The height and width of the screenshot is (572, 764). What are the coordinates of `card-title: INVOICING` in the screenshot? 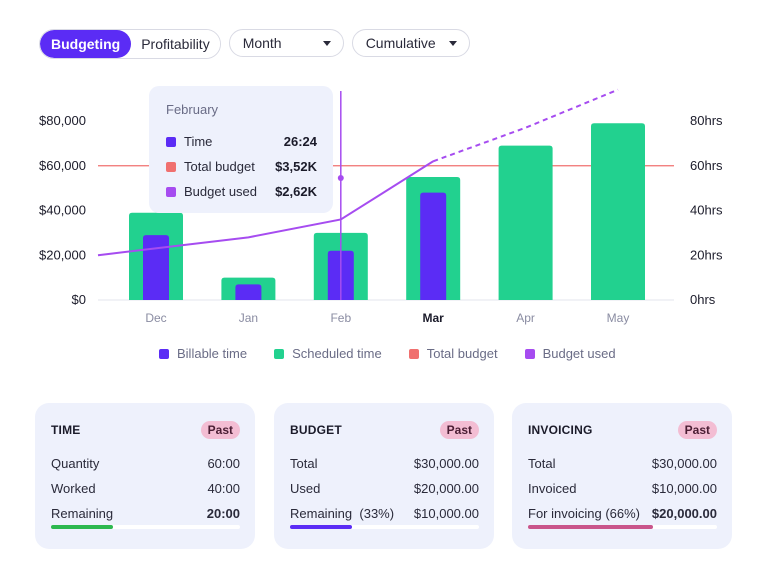 It's located at (560, 430).